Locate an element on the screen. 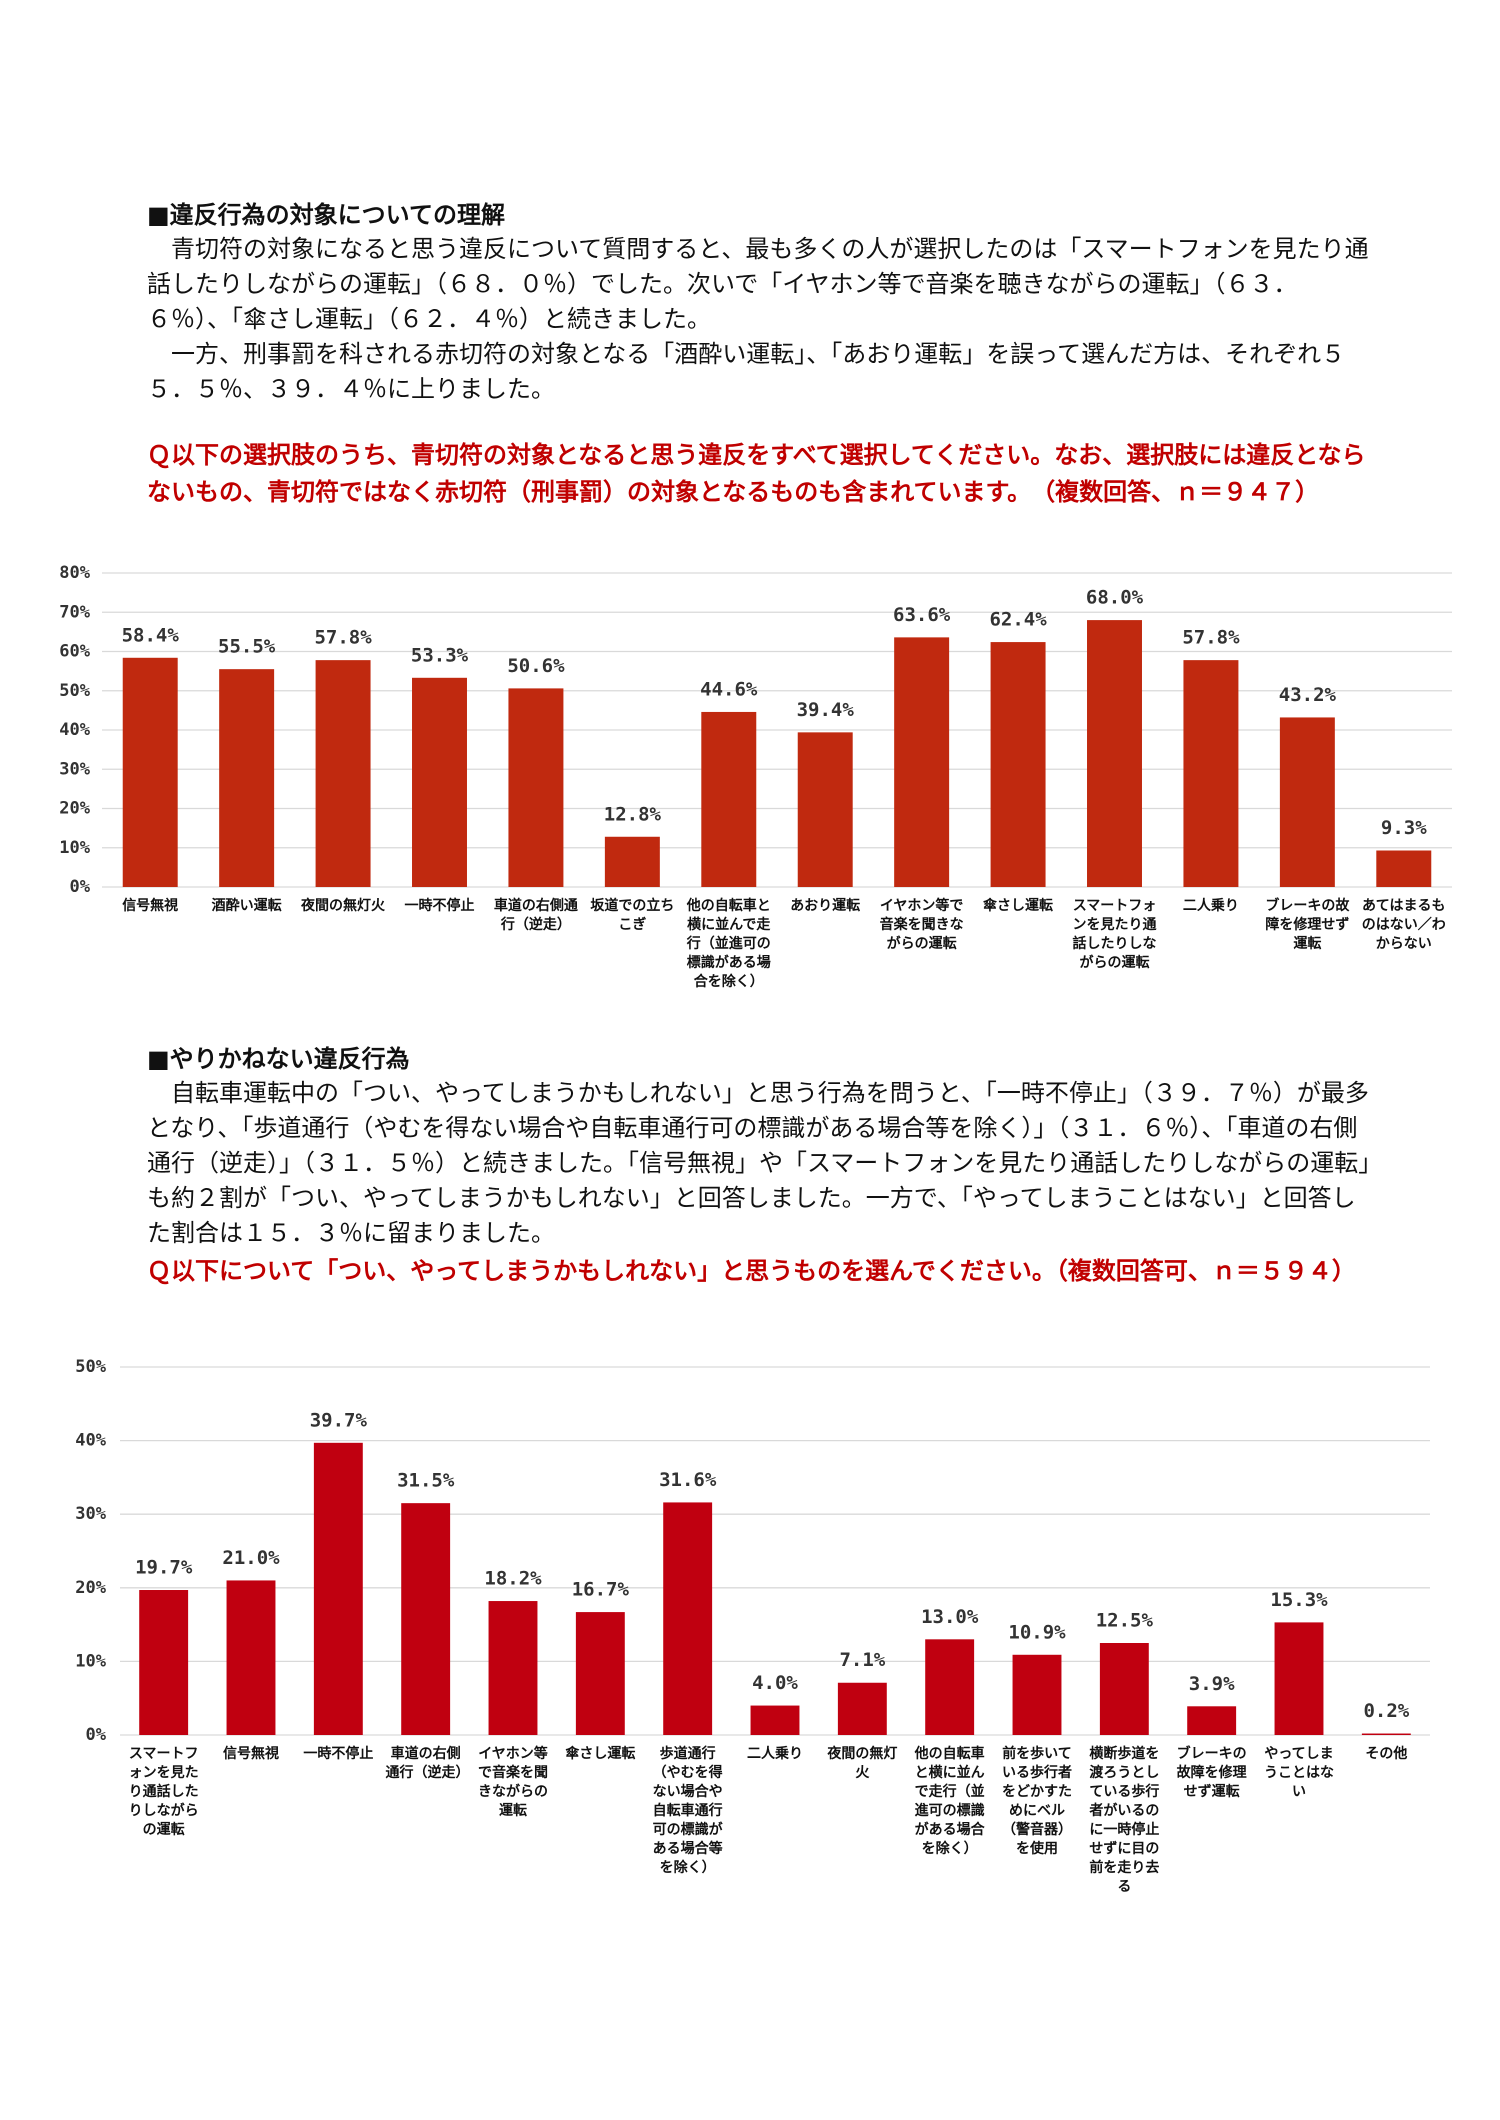  value-label: 62.4% is located at coordinates (1018, 620).